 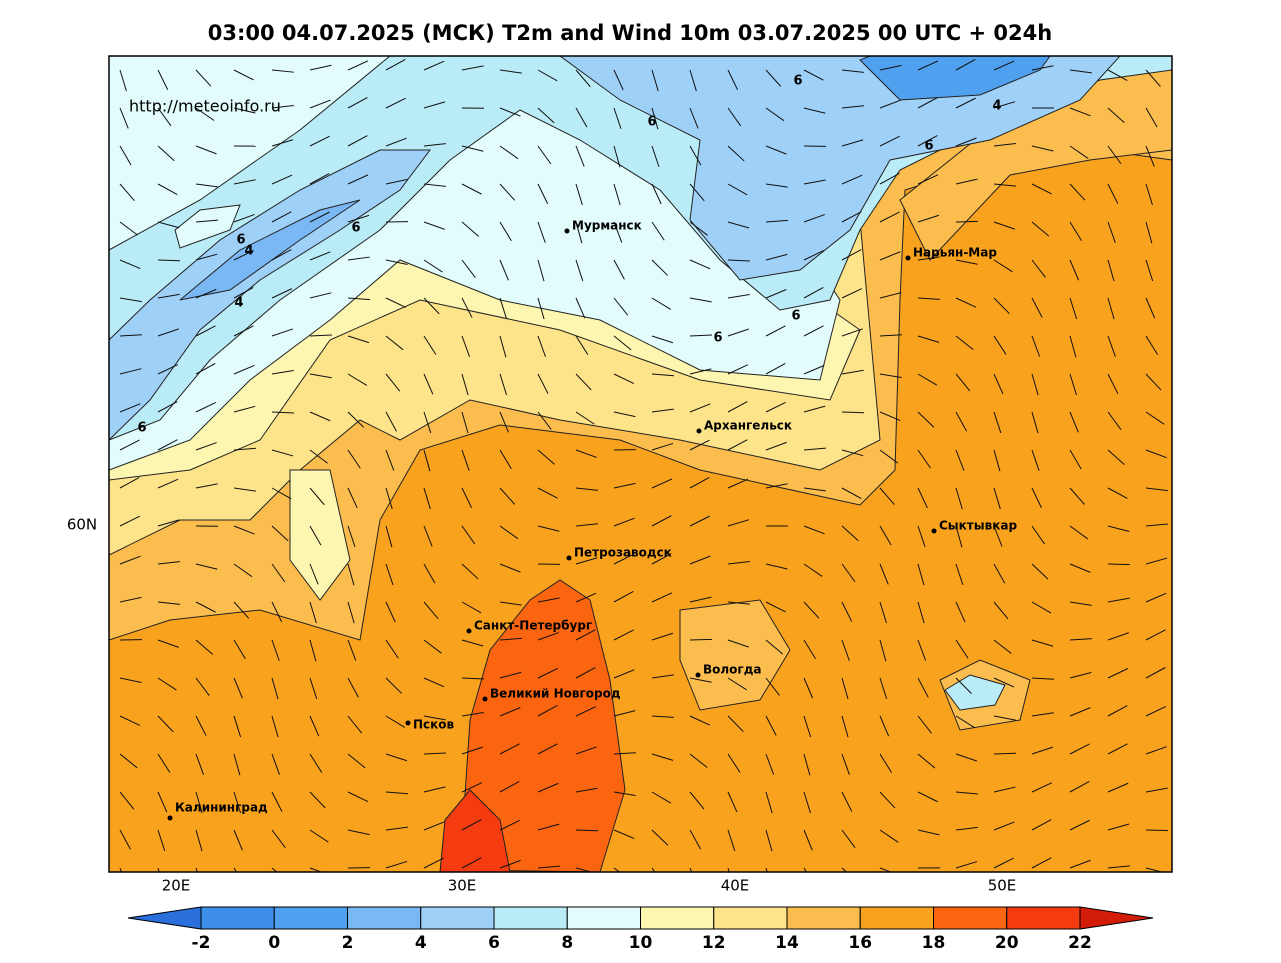 What do you see at coordinates (462, 886) in the screenshot?
I see `lon-label: 30E` at bounding box center [462, 886].